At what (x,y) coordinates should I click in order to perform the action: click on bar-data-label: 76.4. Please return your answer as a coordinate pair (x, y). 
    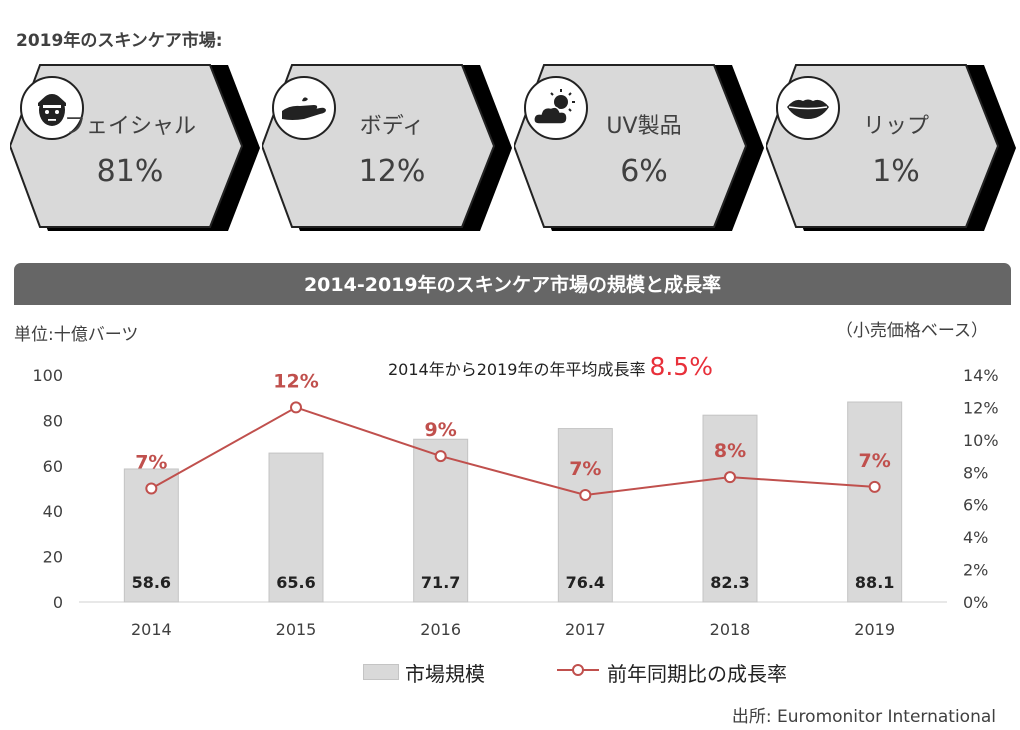
    Looking at the image, I should click on (585, 582).